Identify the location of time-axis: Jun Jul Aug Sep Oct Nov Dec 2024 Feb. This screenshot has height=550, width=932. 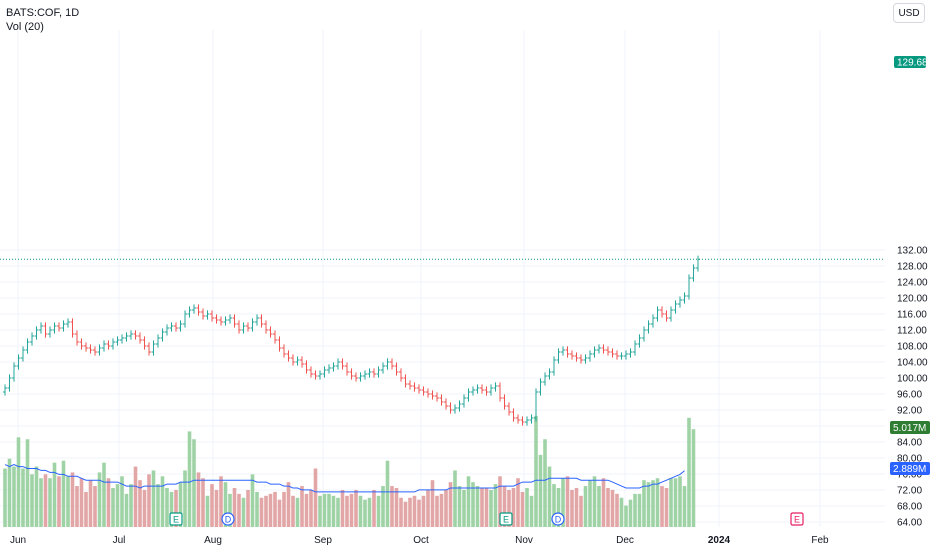
(419, 540).